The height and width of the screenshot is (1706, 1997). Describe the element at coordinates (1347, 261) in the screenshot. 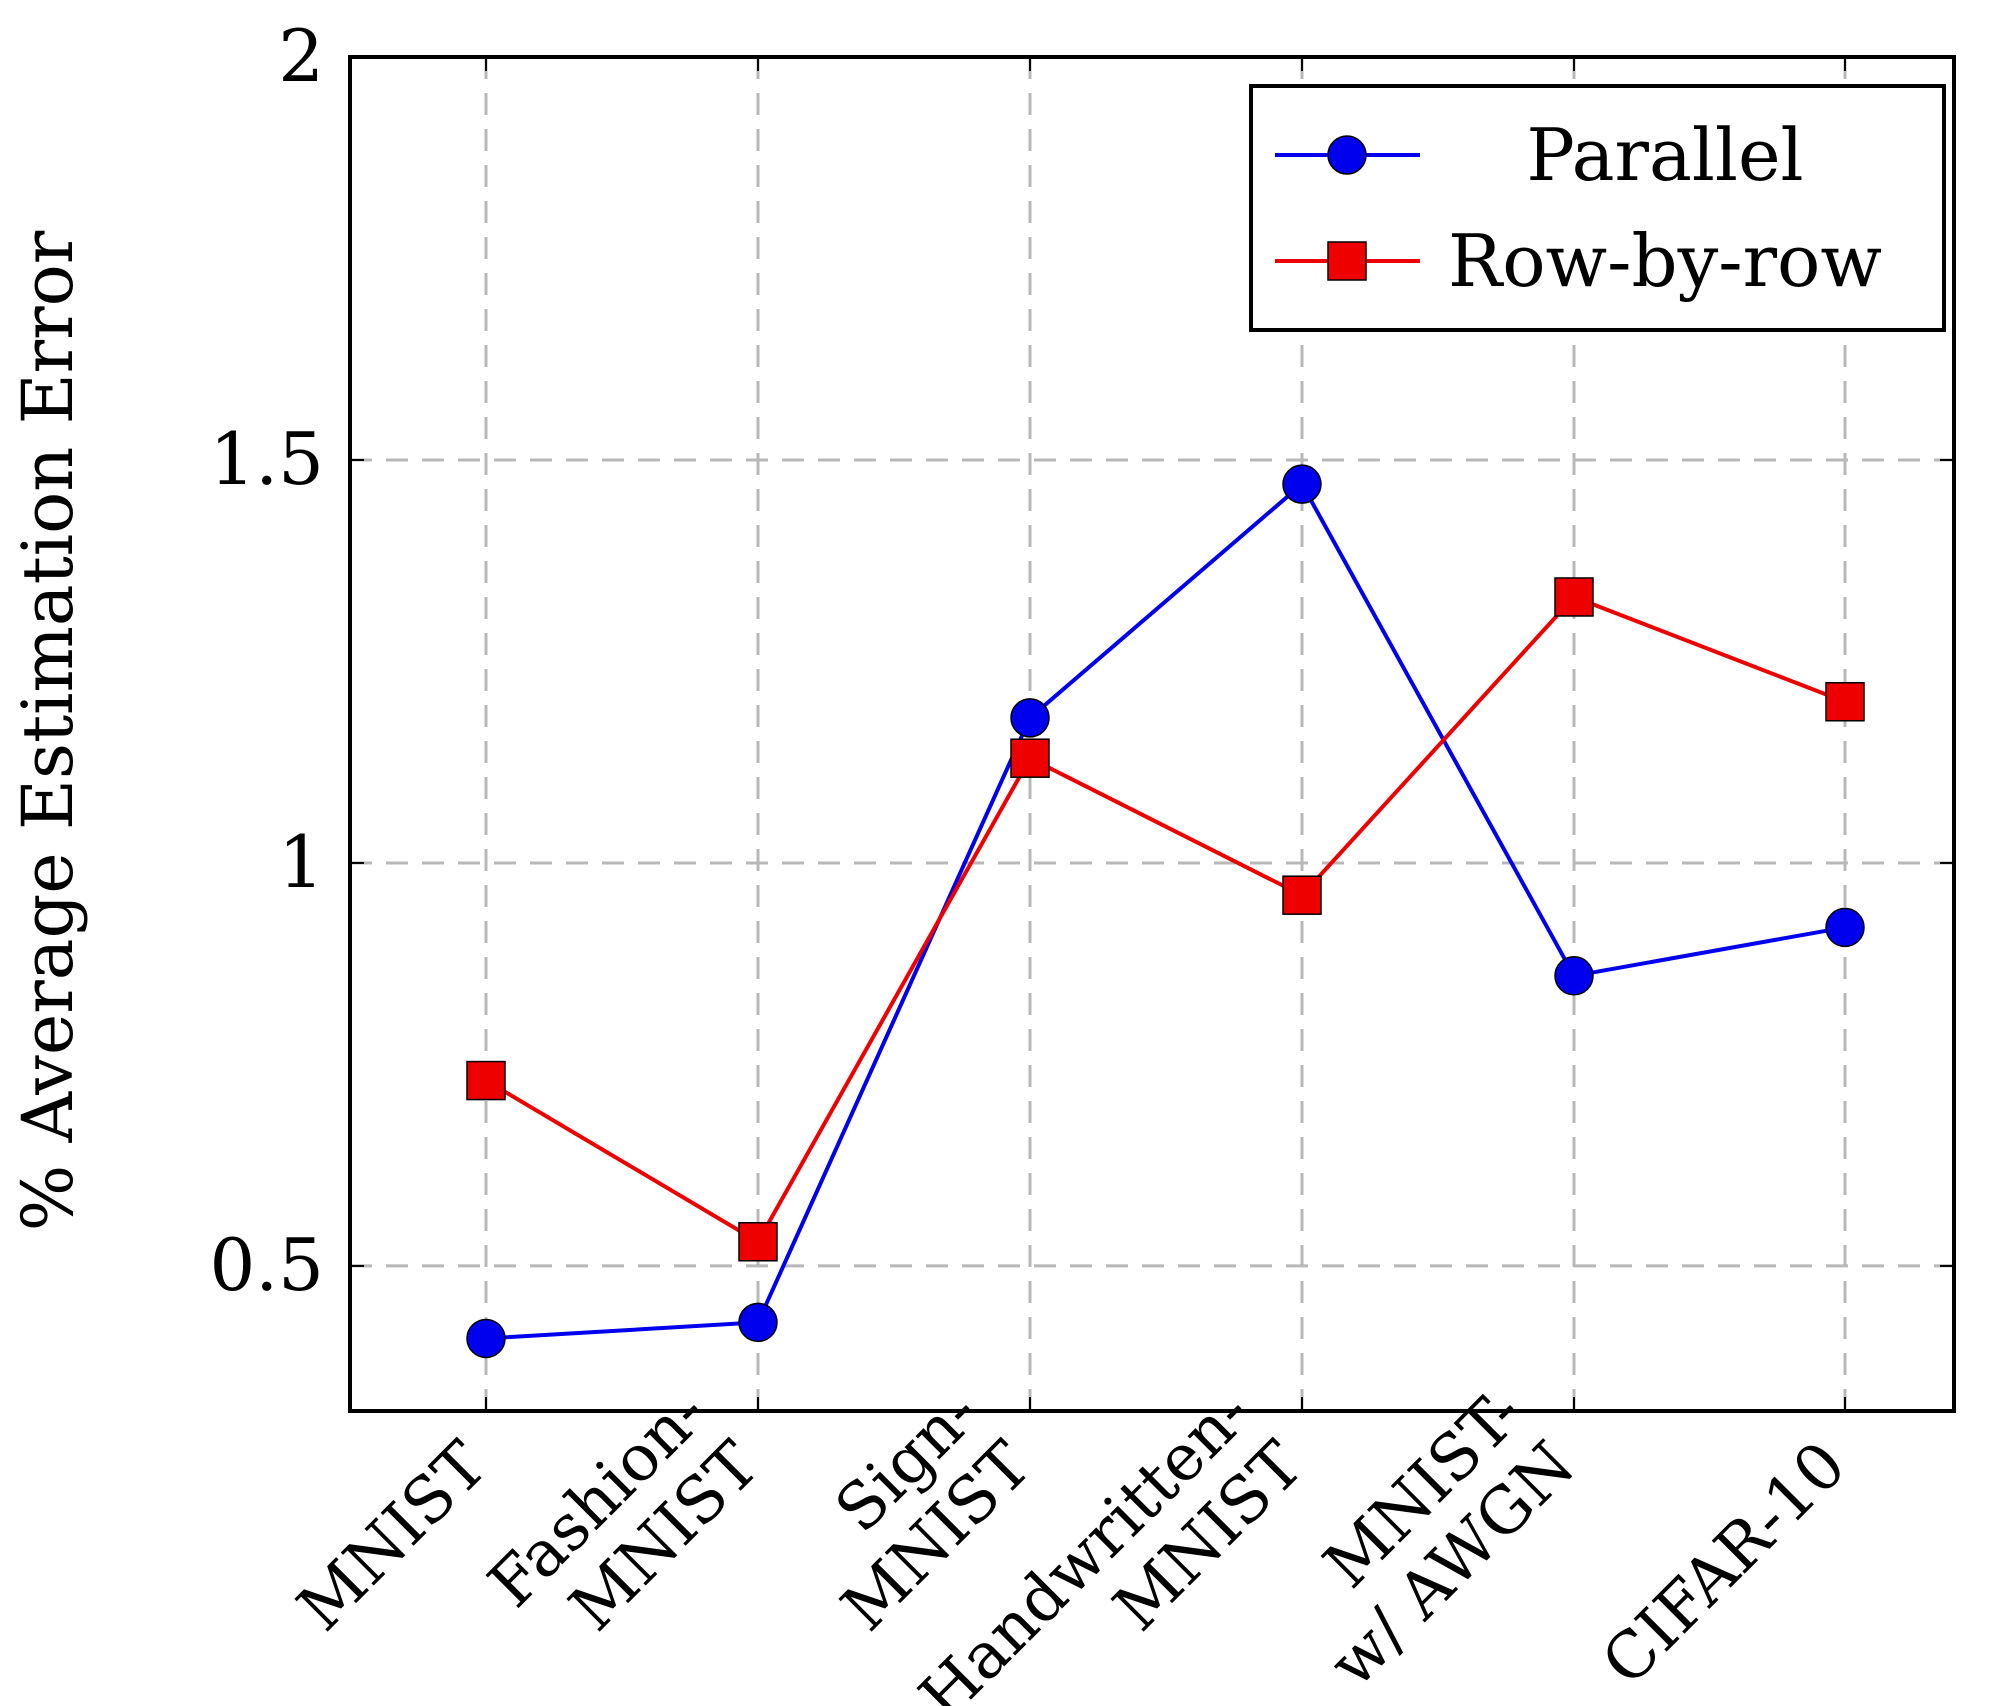

I see `legend-marker-square` at that location.